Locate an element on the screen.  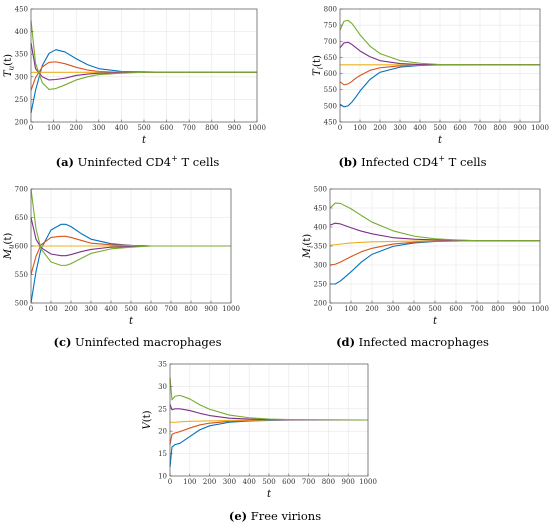
y-tick-label: 750 is located at coordinates (330, 26).